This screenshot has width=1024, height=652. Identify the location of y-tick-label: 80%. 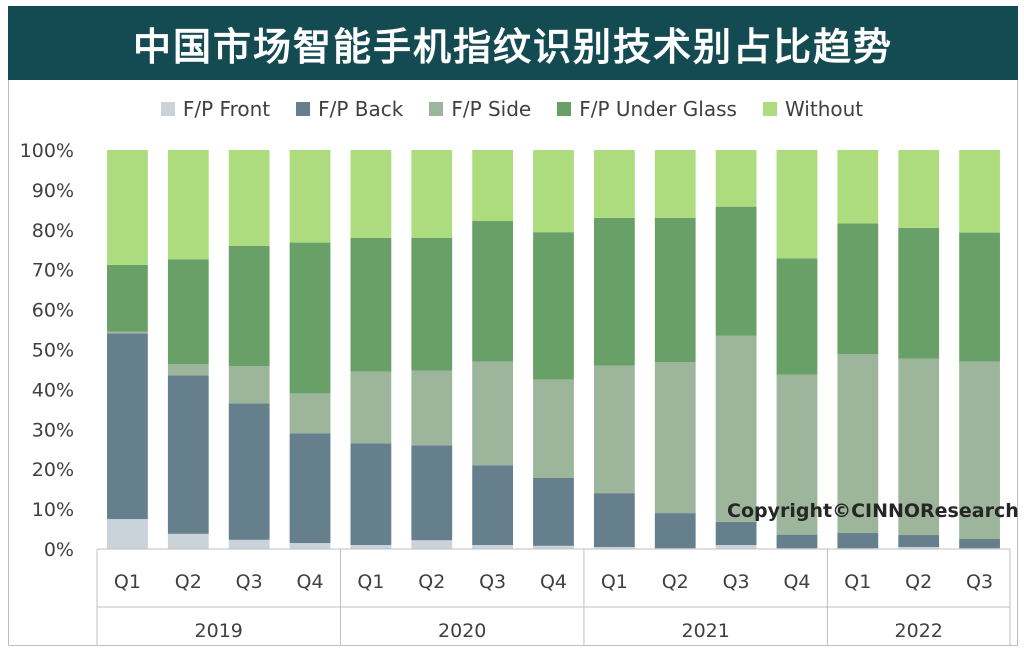
(53, 231).